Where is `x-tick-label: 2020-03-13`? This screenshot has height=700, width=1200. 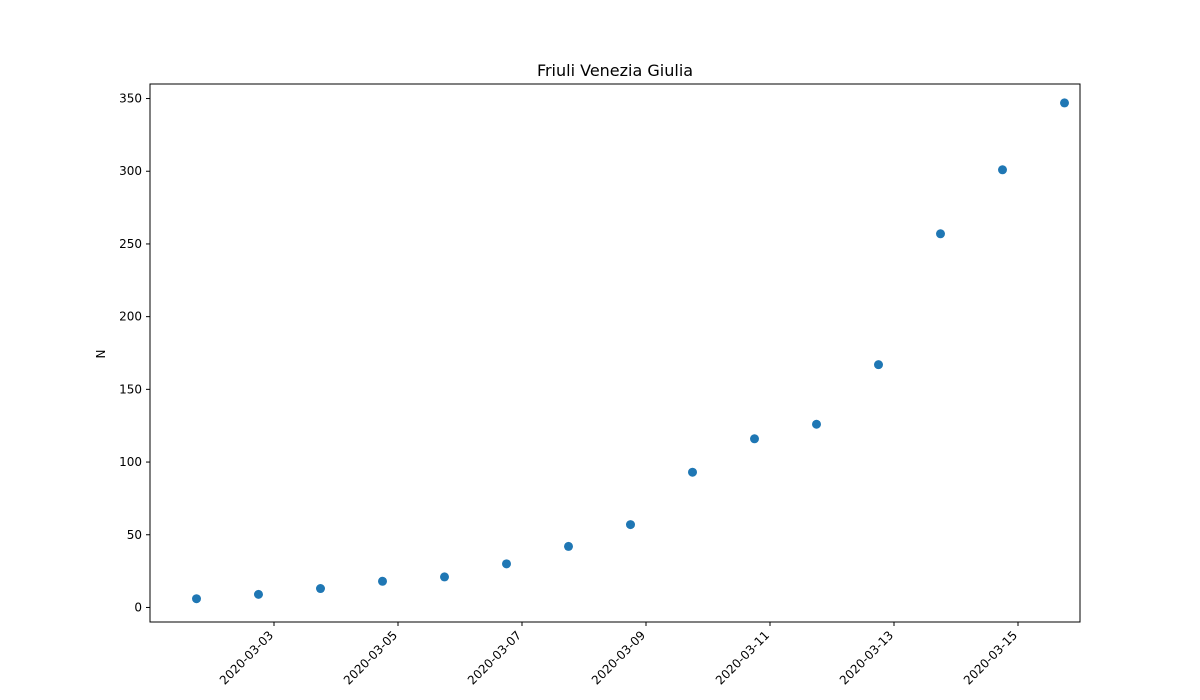
x-tick-label: 2020-03-13 is located at coordinates (866, 657).